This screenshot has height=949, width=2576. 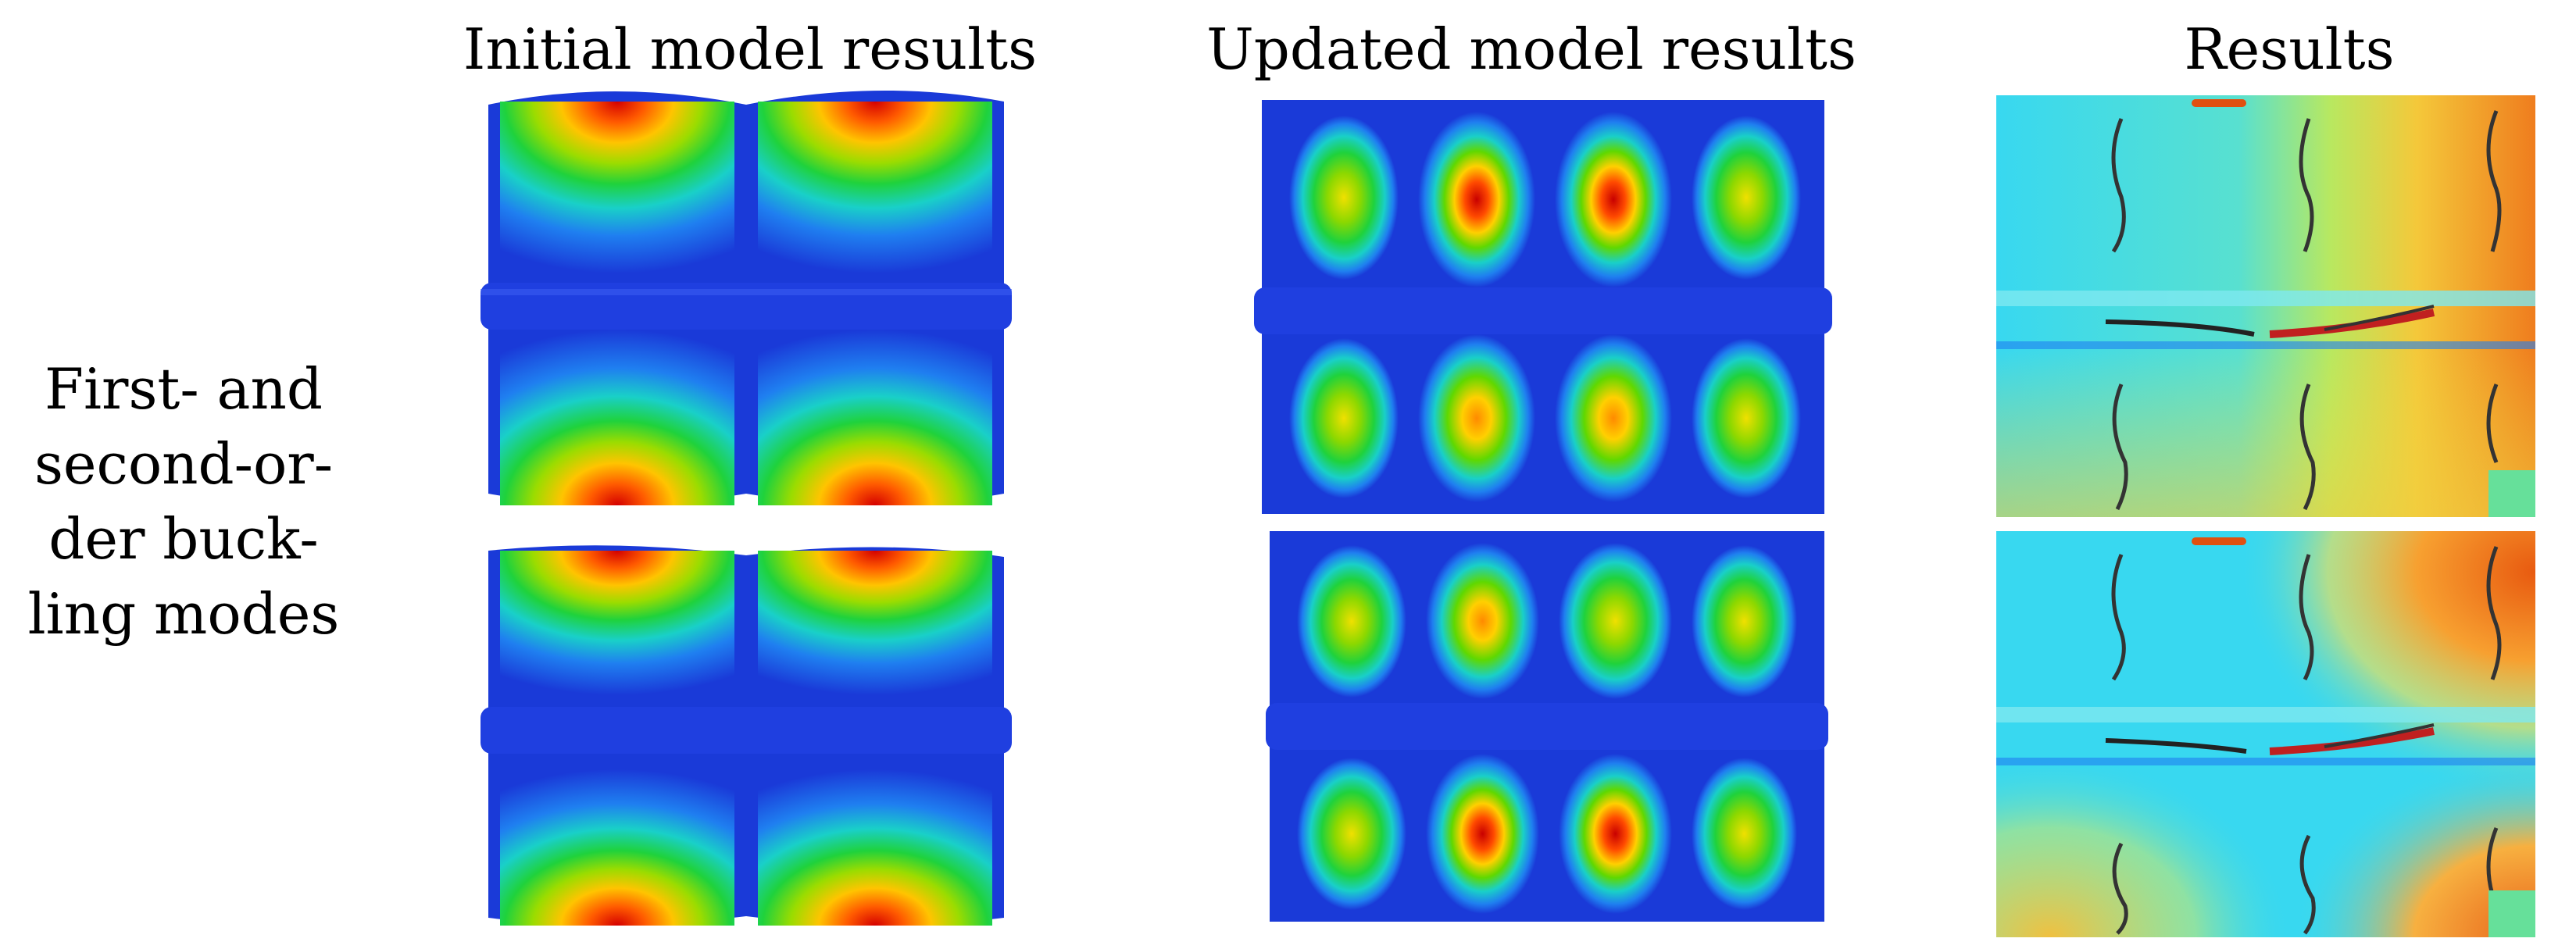 What do you see at coordinates (184, 614) in the screenshot?
I see `row-label-line-4: ling modes` at bounding box center [184, 614].